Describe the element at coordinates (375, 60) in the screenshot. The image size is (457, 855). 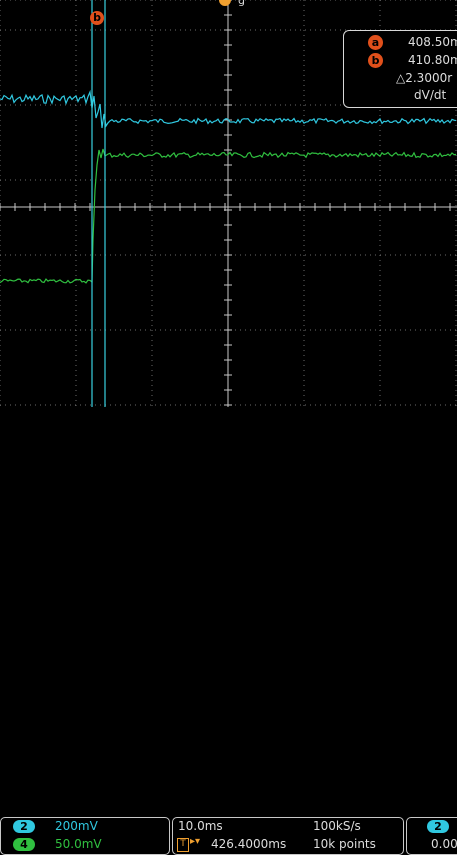
I see `cursor-b-badge: b` at that location.